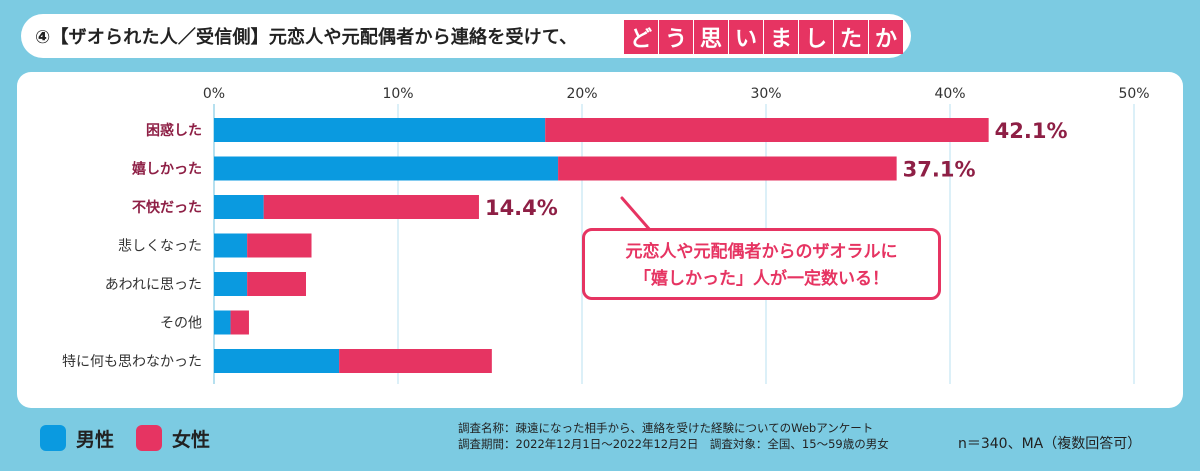  I want to click on callout-box: 元恋人や元配偶者からのザオラルに 「嬉しかった」人が一定数いる！, so click(761, 264).